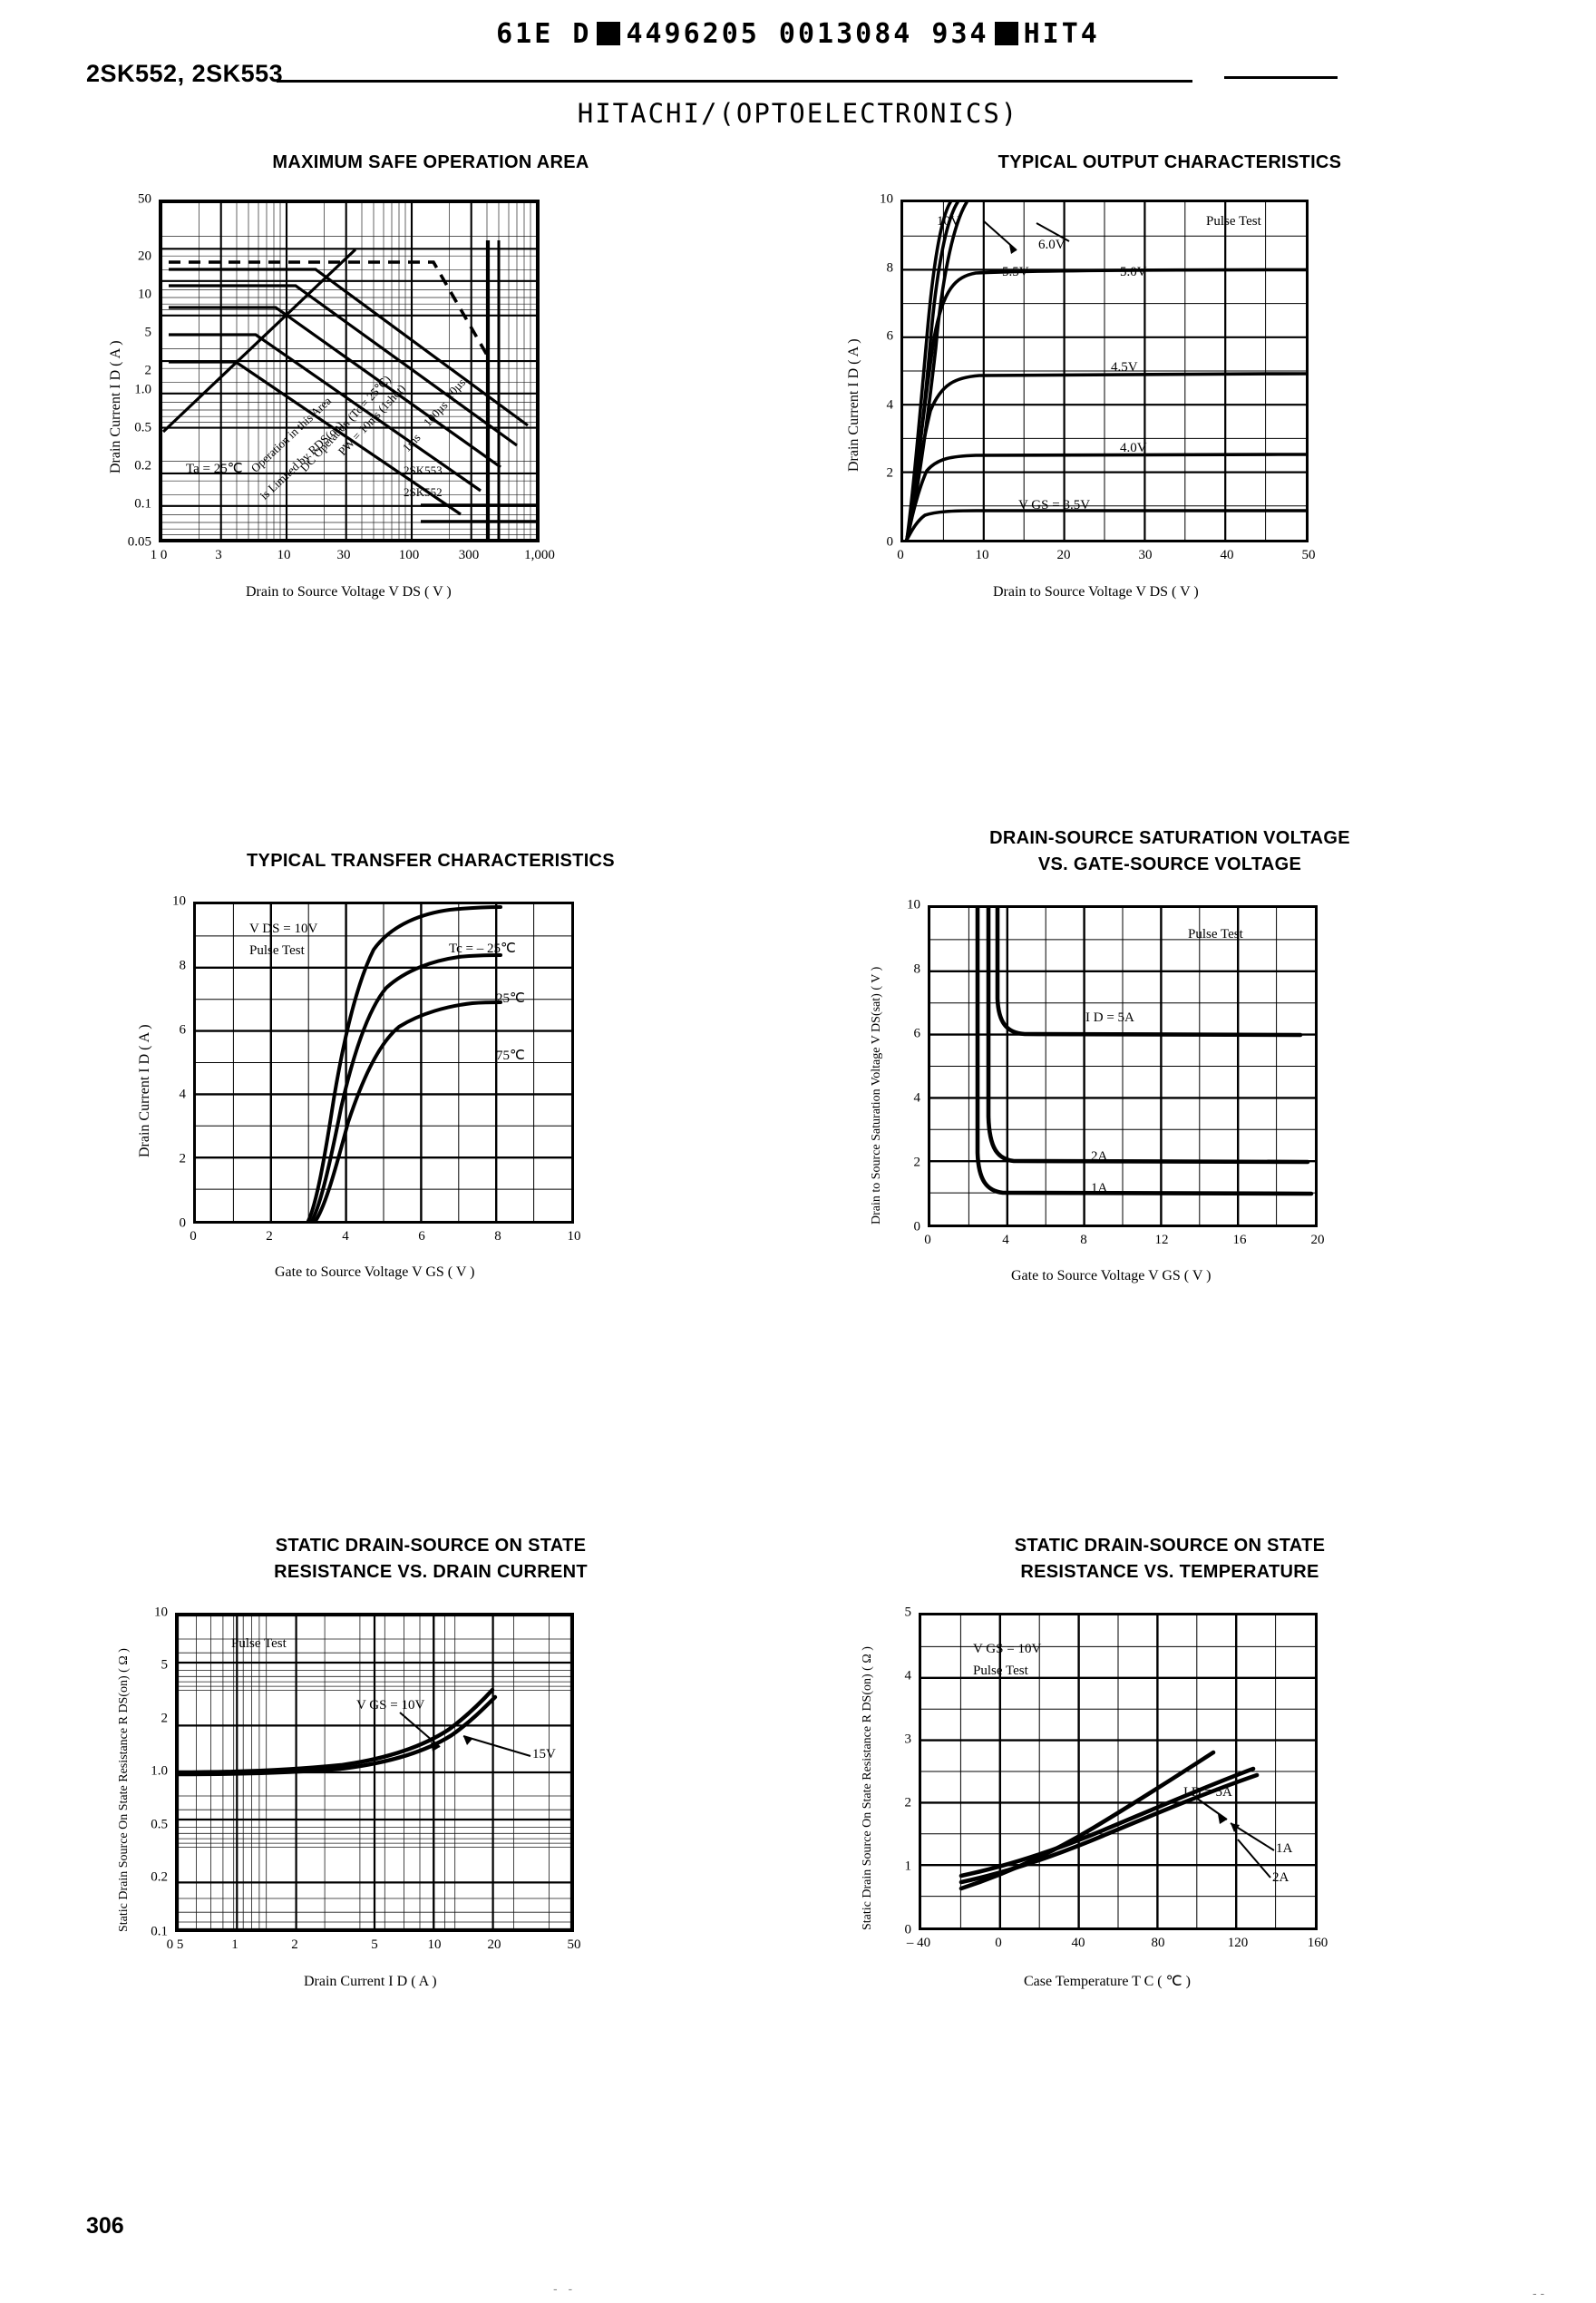 The height and width of the screenshot is (2303, 1596). I want to click on plot-area-rdson-id, so click(374, 1772).